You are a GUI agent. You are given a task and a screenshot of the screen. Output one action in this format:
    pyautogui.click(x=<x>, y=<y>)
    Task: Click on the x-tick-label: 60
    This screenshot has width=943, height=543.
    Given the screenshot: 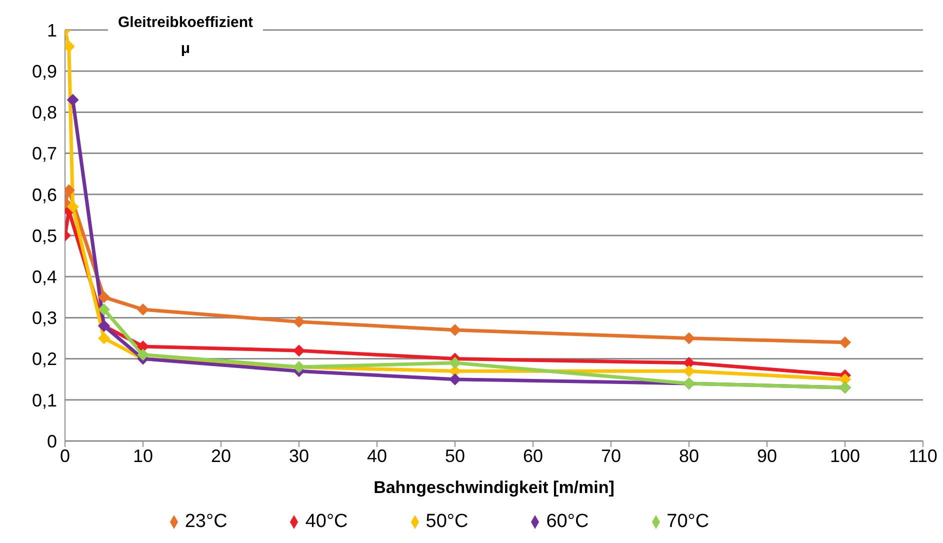 What is the action you would take?
    pyautogui.click(x=533, y=456)
    